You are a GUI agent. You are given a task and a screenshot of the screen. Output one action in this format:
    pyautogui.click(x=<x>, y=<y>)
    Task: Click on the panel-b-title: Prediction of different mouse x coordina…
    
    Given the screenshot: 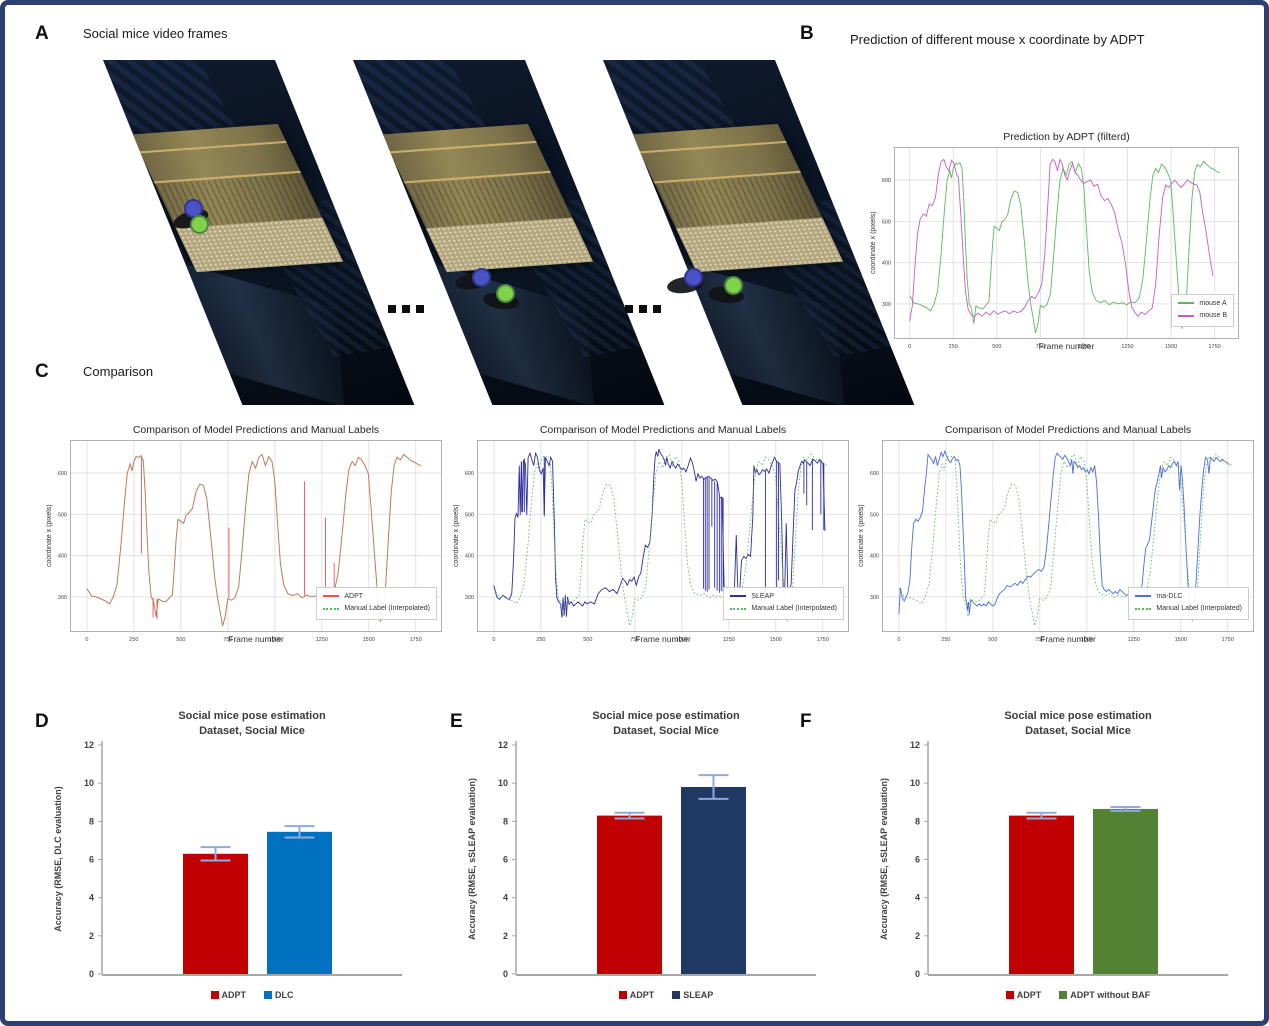 What is the action you would take?
    pyautogui.click(x=997, y=39)
    